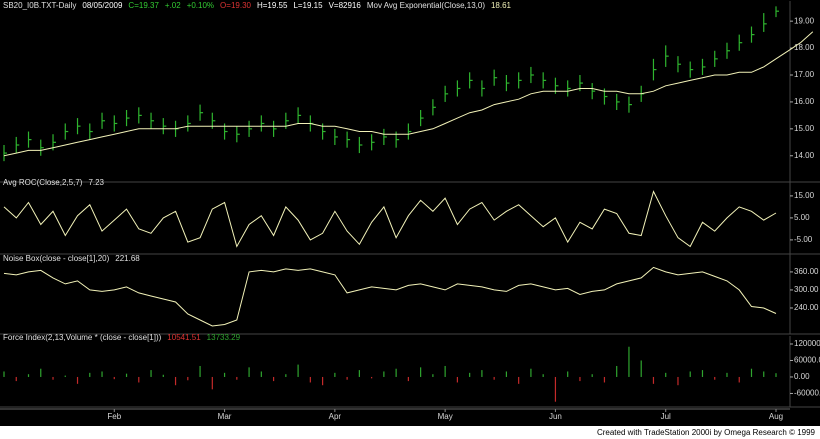  Describe the element at coordinates (804, 47) in the screenshot. I see `y-tick-label: 18.00` at that location.